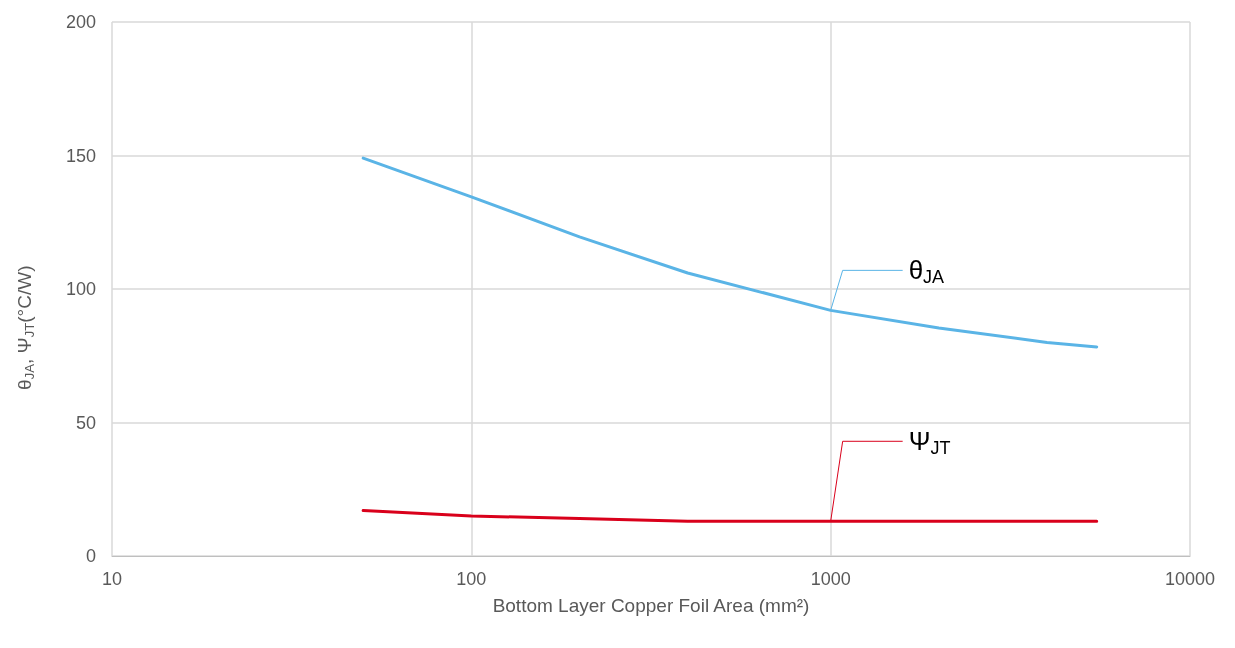 This screenshot has height=648, width=1235. Describe the element at coordinates (85, 422) in the screenshot. I see `y-tick-label: 50` at that location.